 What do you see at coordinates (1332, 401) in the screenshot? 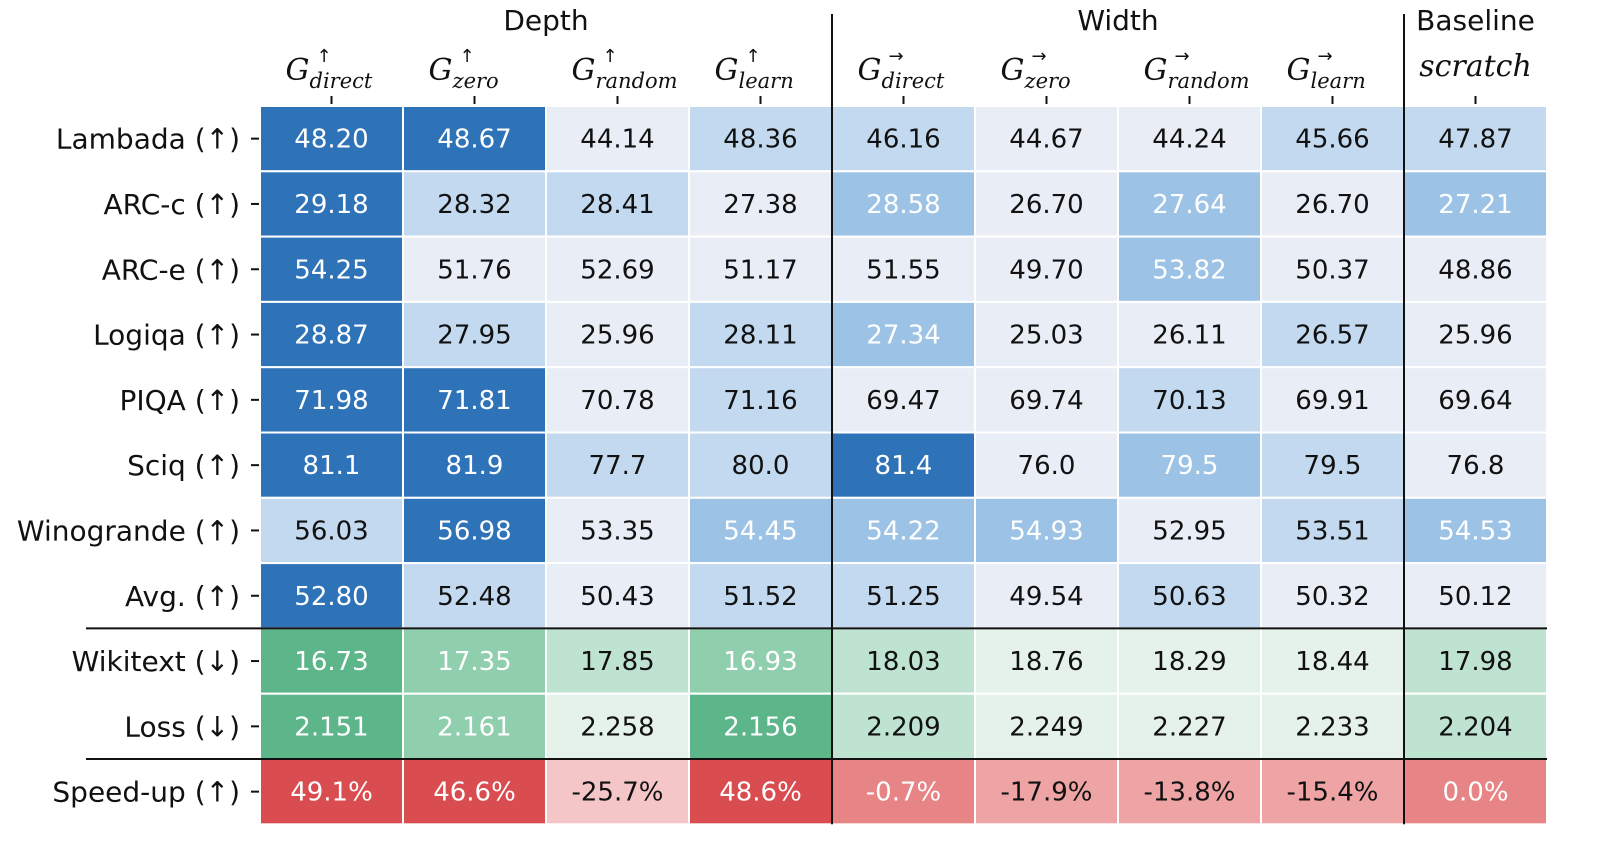
I see `cell-value: 69.91` at bounding box center [1332, 401].